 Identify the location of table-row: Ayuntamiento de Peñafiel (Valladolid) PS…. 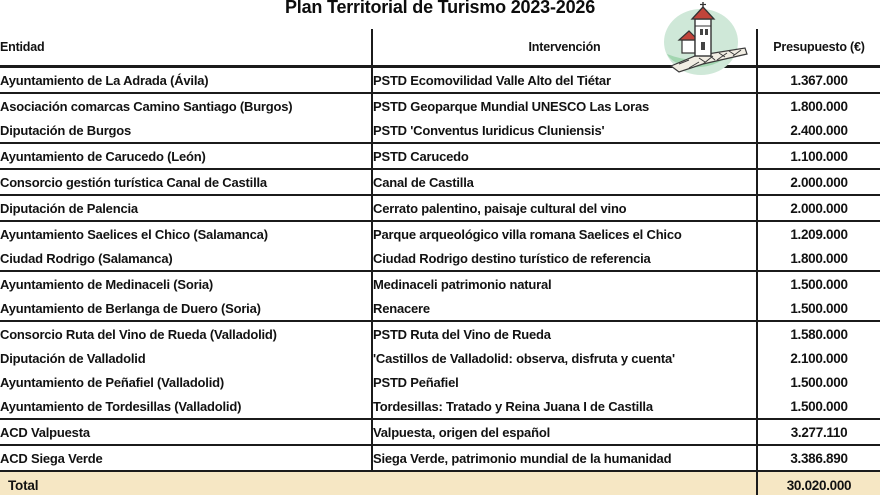
(440, 382).